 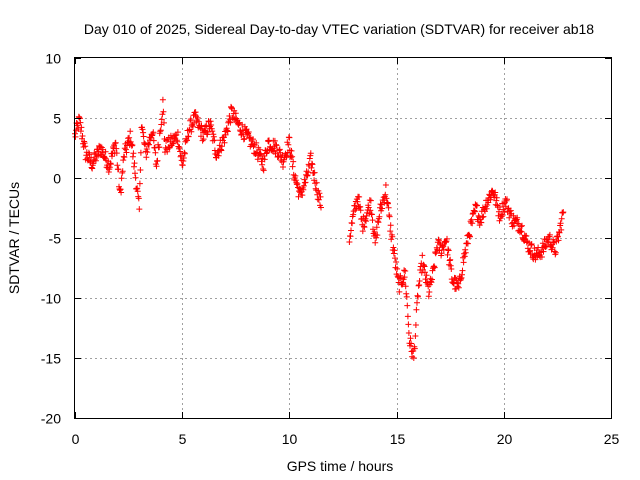 What do you see at coordinates (612, 439) in the screenshot?
I see `x-tick-label: 25` at bounding box center [612, 439].